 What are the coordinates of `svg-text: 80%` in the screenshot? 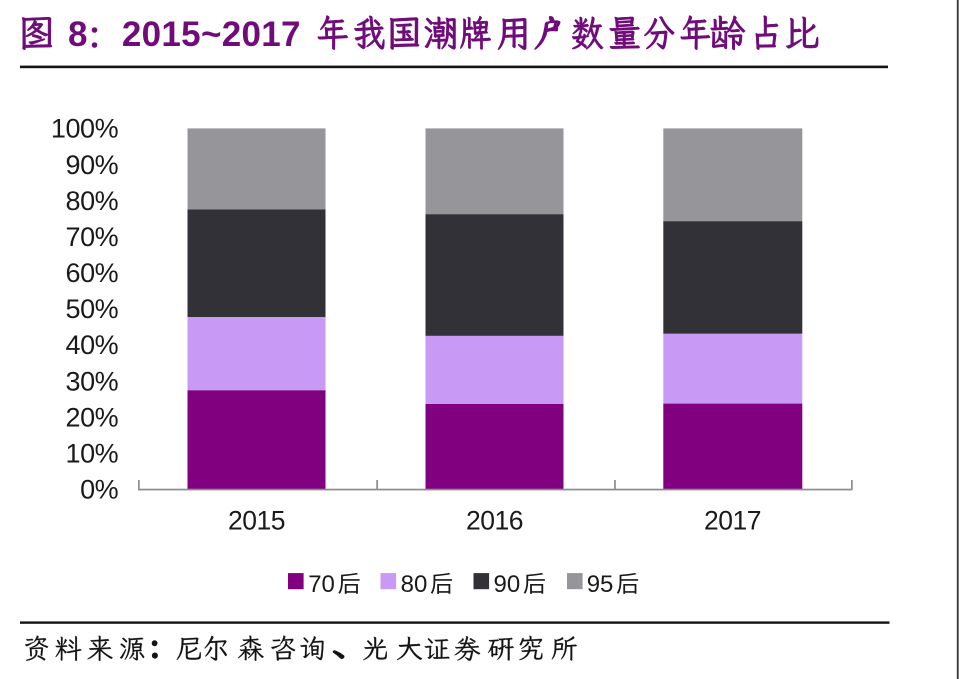 It's located at (91, 201).